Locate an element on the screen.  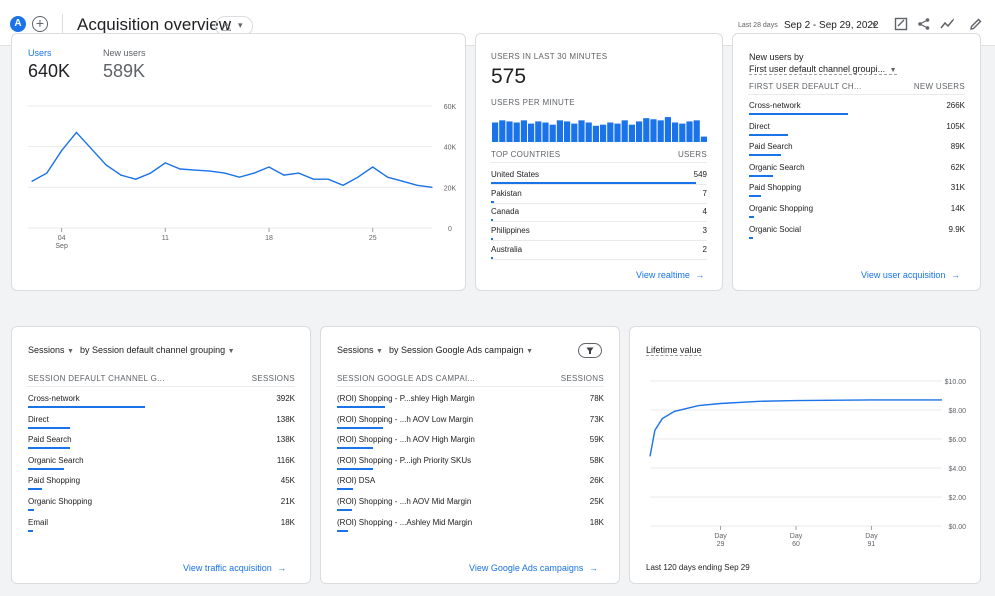
dimension-dropdown: by Session Google Ads campaign ▼ is located at coordinates (461, 350).